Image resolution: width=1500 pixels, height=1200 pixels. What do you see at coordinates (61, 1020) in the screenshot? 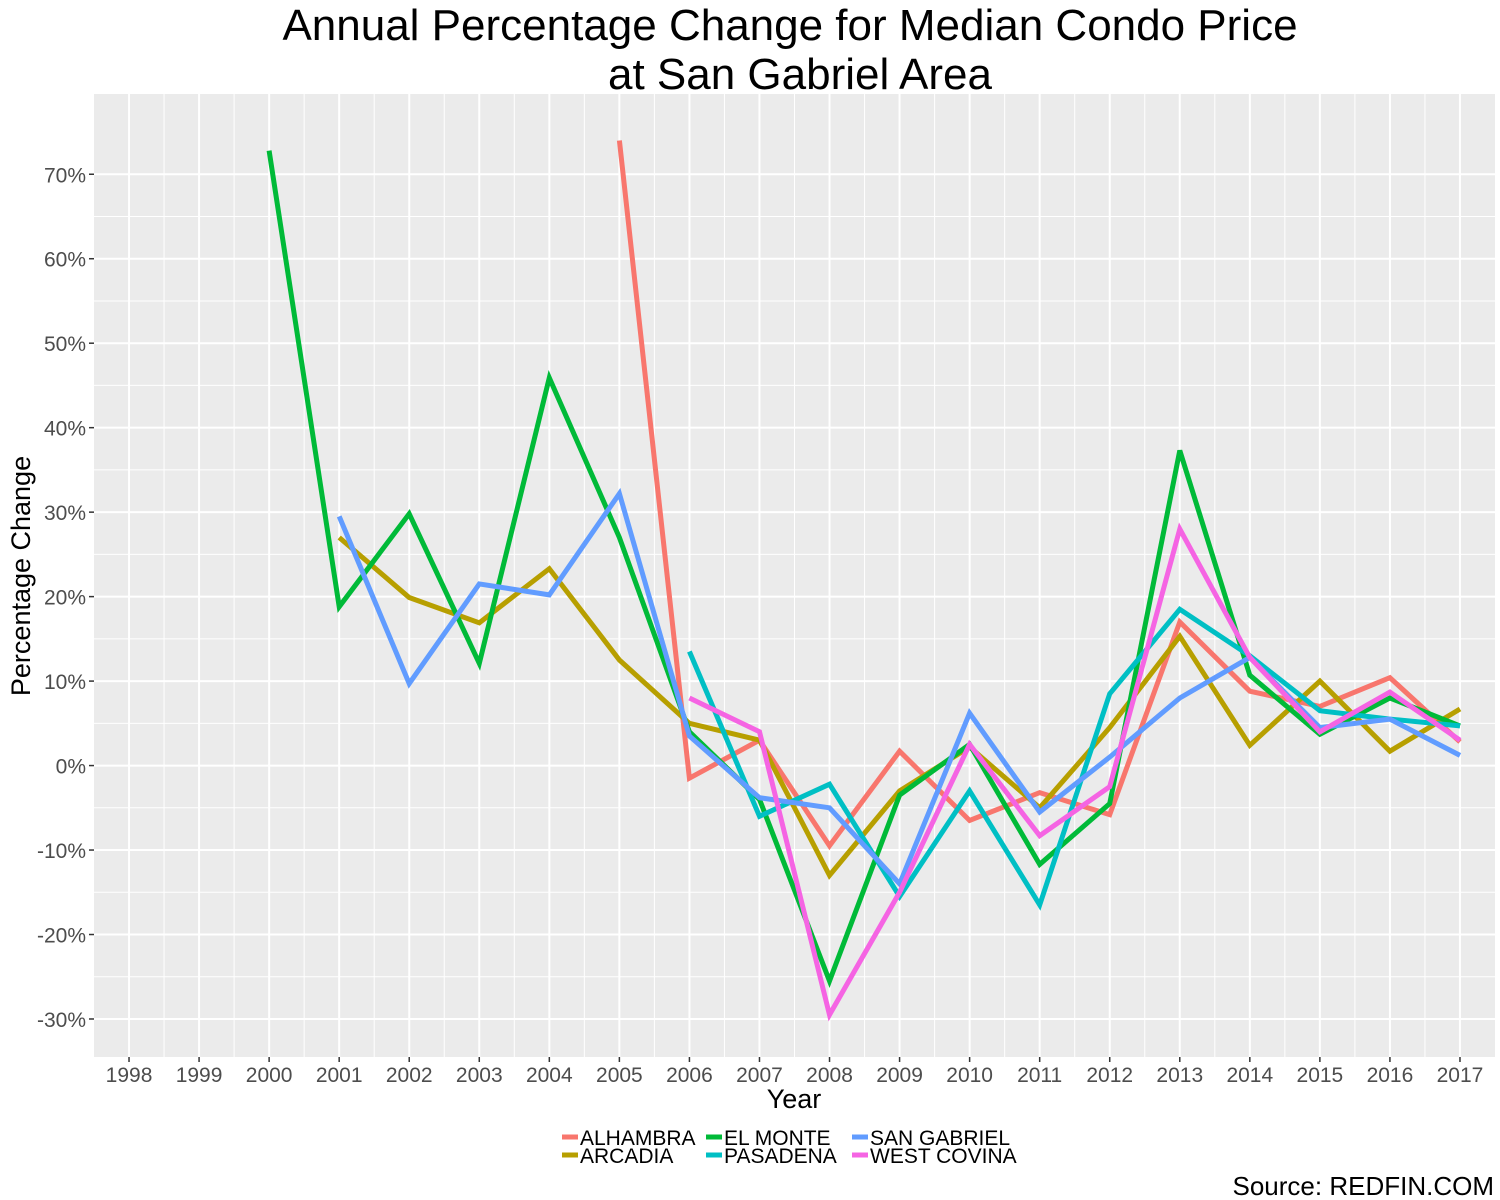
I see `y-tick-label: -30%` at bounding box center [61, 1020].